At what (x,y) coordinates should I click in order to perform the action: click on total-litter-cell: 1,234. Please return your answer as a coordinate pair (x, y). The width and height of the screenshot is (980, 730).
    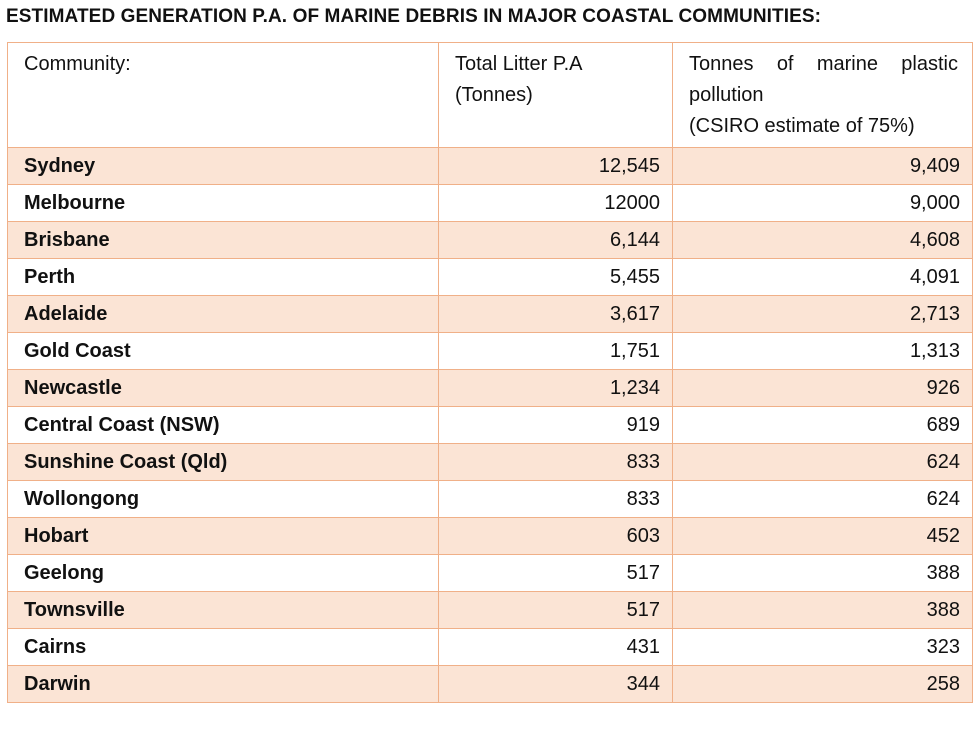
    Looking at the image, I should click on (555, 388).